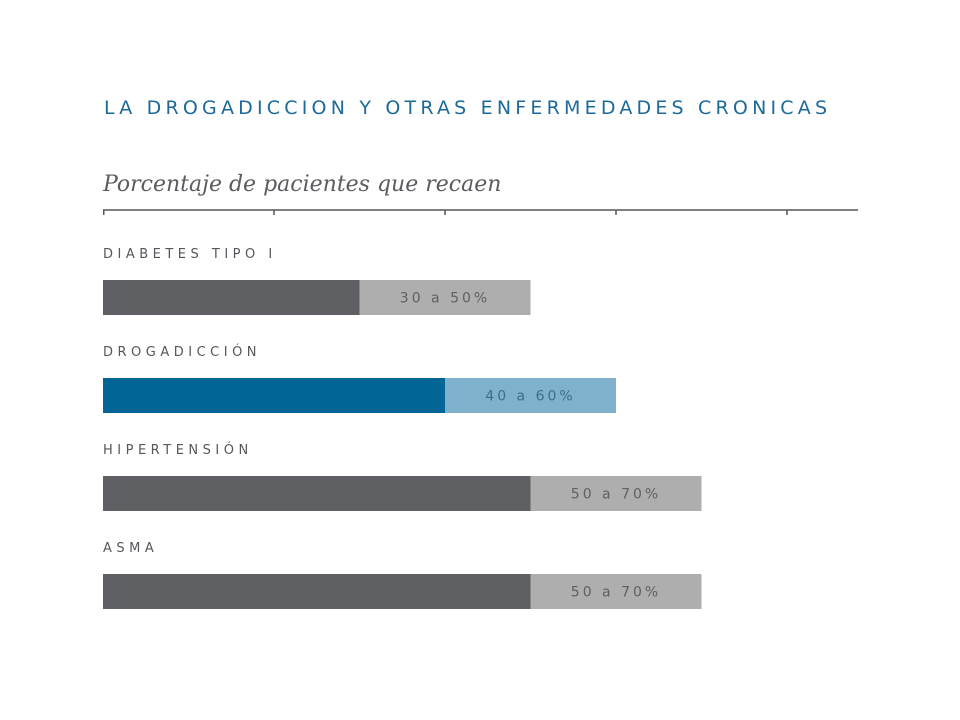 The height and width of the screenshot is (720, 960). What do you see at coordinates (480, 212) in the screenshot?
I see `axis` at bounding box center [480, 212].